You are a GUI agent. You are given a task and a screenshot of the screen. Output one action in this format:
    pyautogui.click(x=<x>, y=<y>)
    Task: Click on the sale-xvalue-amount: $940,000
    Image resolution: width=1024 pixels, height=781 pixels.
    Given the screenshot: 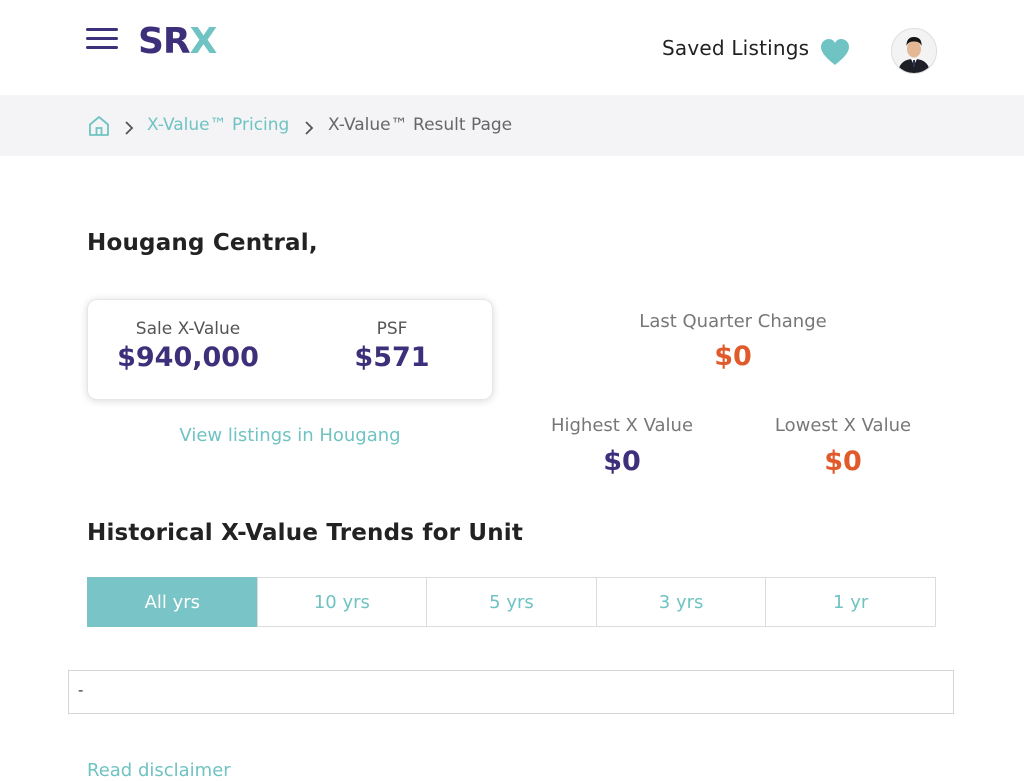 What is the action you would take?
    pyautogui.click(x=188, y=357)
    